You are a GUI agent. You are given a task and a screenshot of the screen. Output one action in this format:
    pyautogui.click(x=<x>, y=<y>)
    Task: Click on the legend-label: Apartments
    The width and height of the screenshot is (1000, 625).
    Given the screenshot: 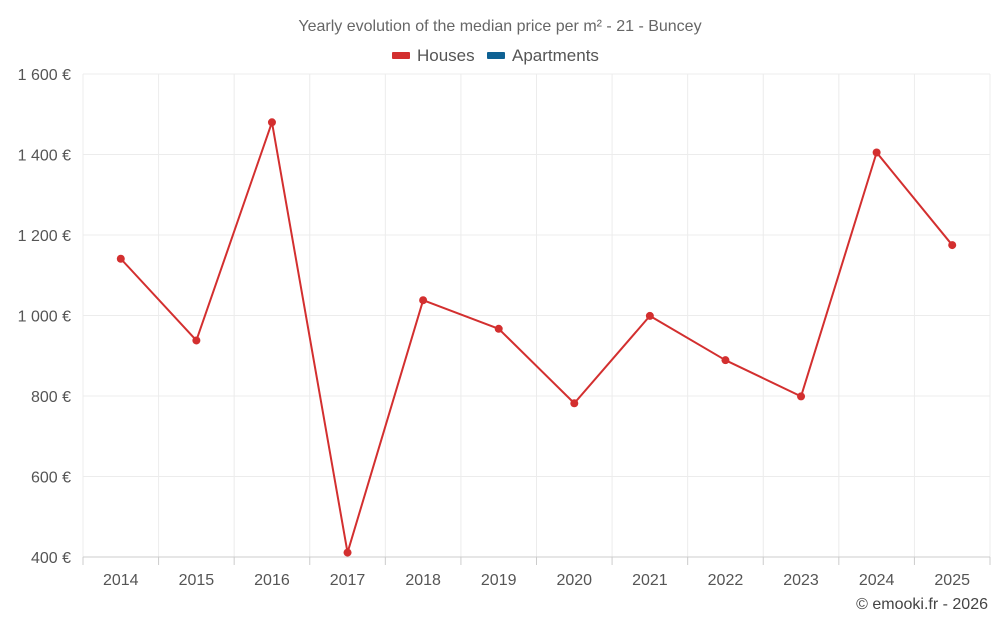 What is the action you would take?
    pyautogui.click(x=555, y=55)
    